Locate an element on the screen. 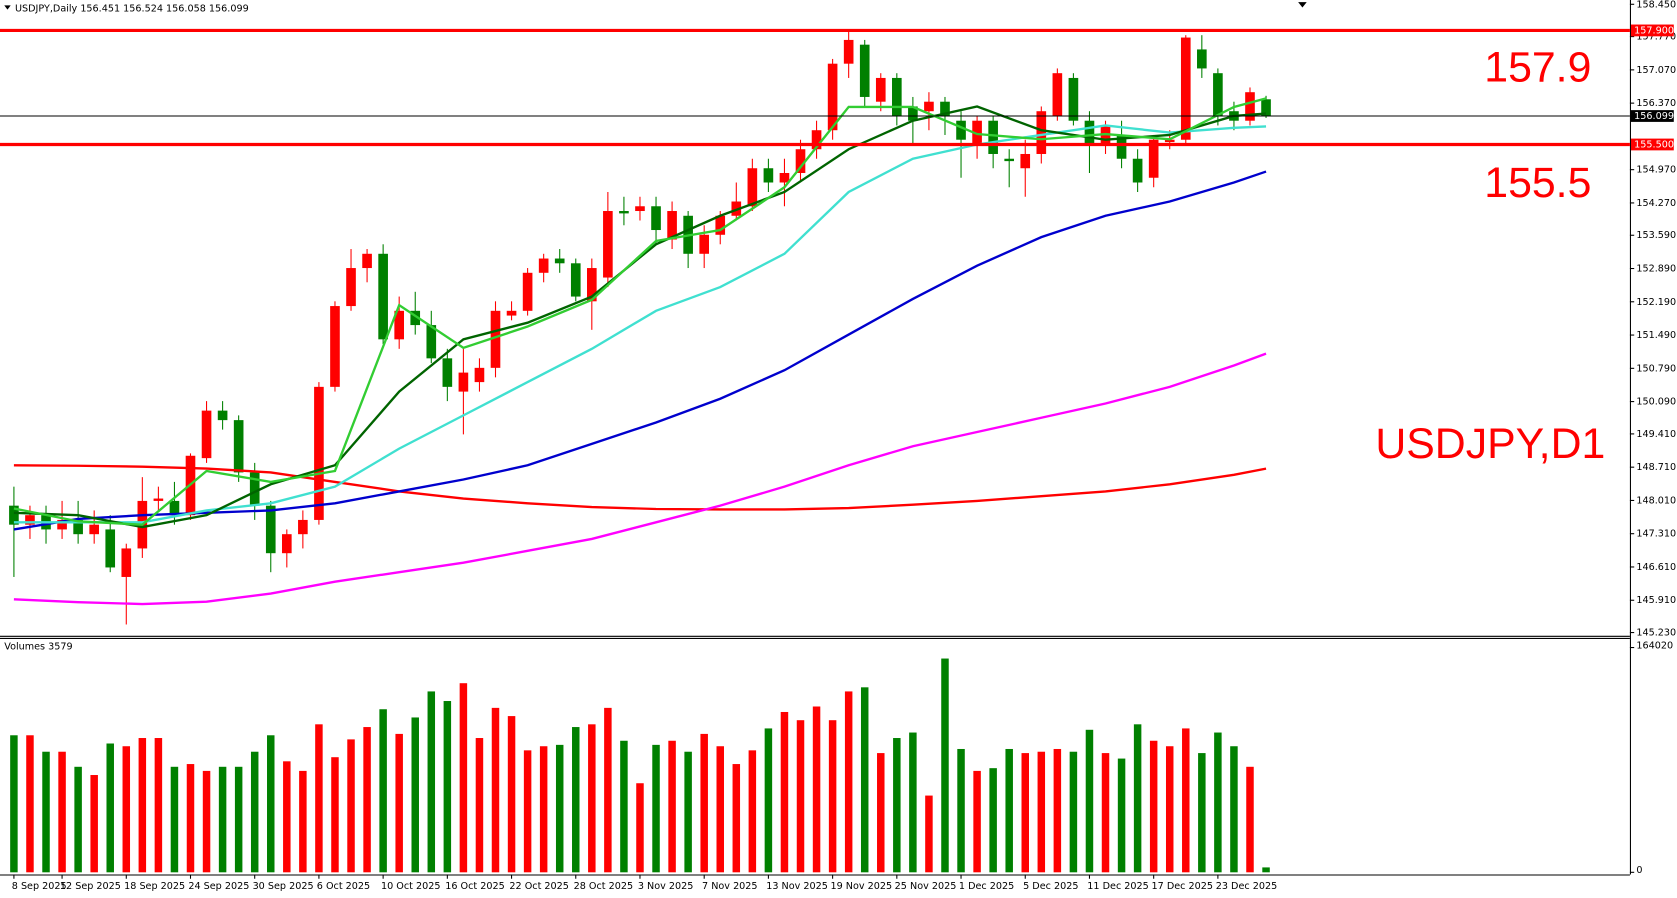  y-tick-label: 145.910 is located at coordinates (1656, 600).